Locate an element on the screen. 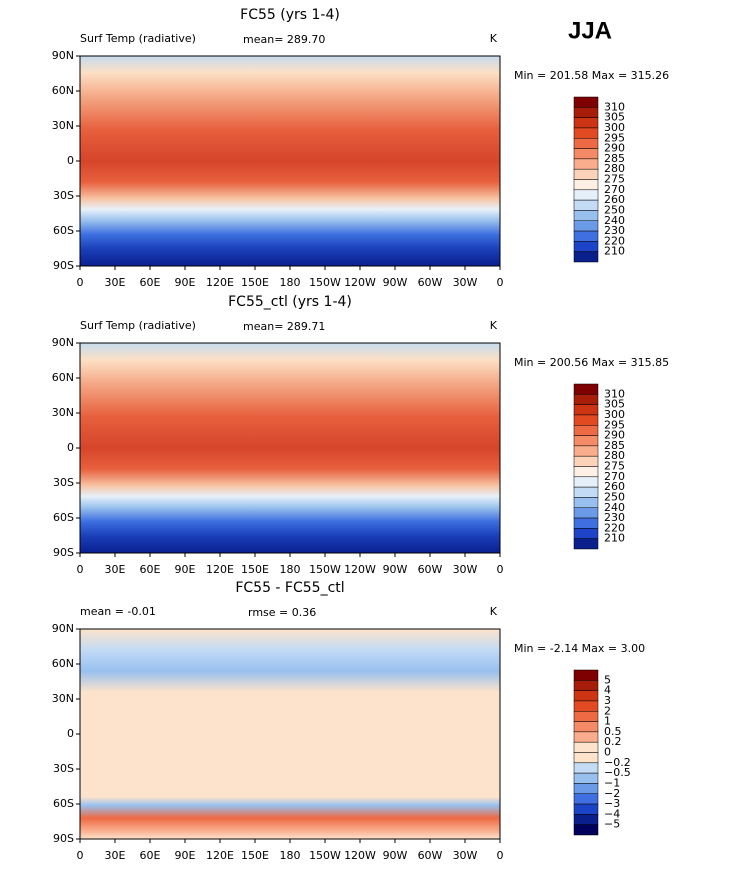  colorbar-label: −2 is located at coordinates (612, 793).